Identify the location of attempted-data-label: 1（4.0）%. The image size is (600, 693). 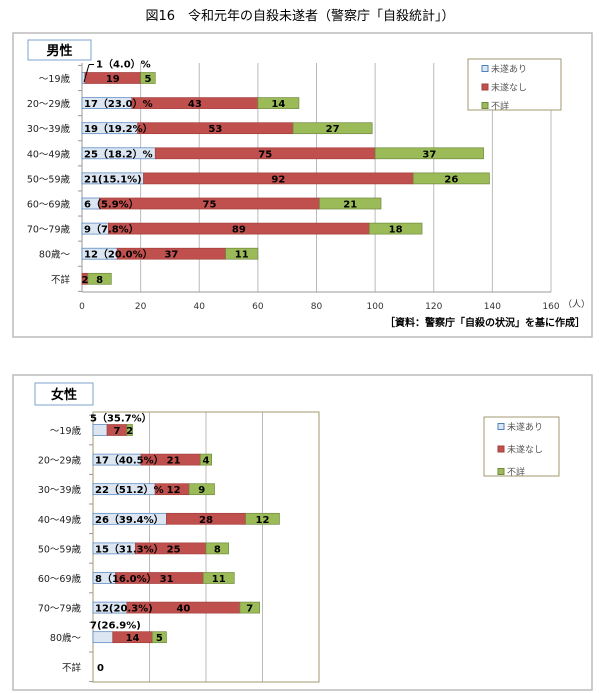
(123, 64).